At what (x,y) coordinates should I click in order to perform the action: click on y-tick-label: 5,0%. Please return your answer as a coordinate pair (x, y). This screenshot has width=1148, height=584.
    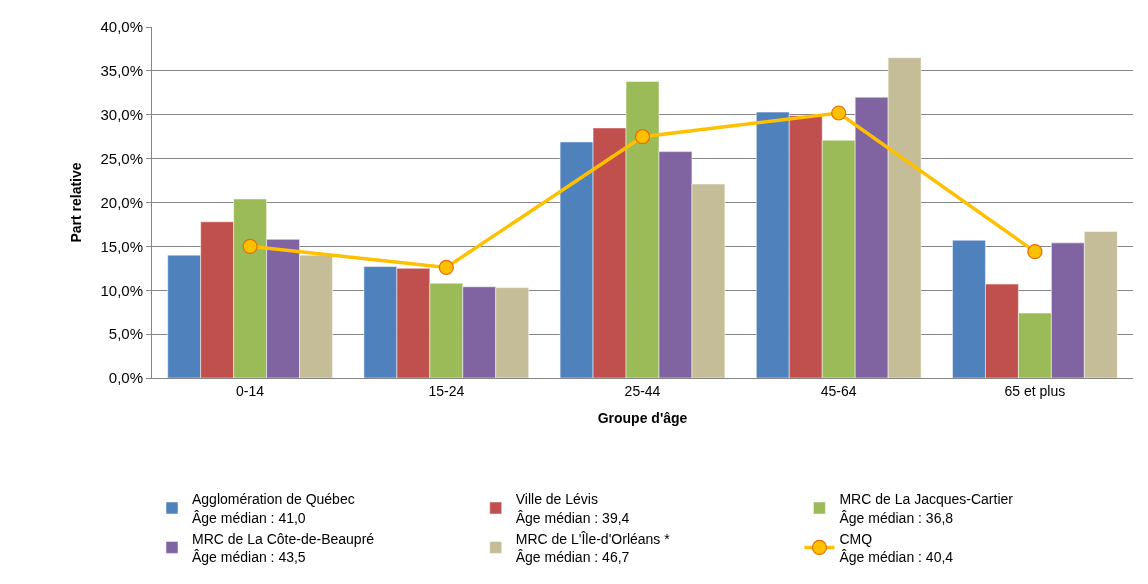
    Looking at the image, I should click on (125, 334).